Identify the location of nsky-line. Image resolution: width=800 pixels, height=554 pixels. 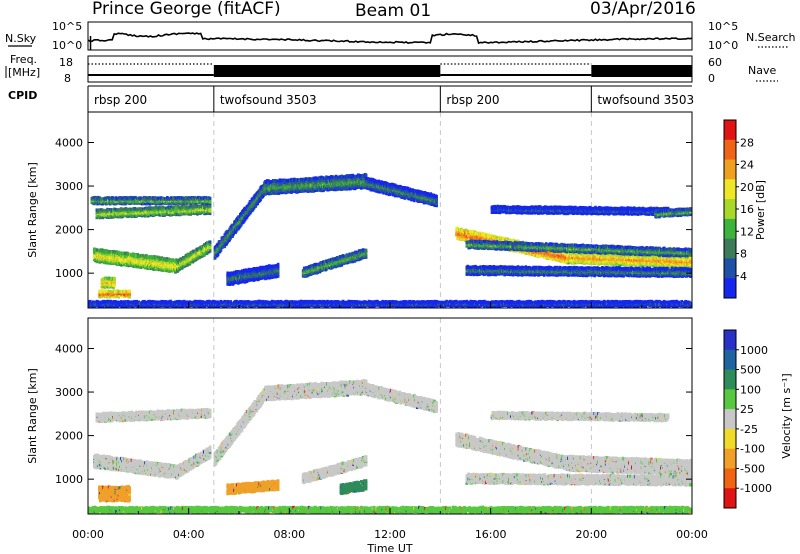
(390, 38).